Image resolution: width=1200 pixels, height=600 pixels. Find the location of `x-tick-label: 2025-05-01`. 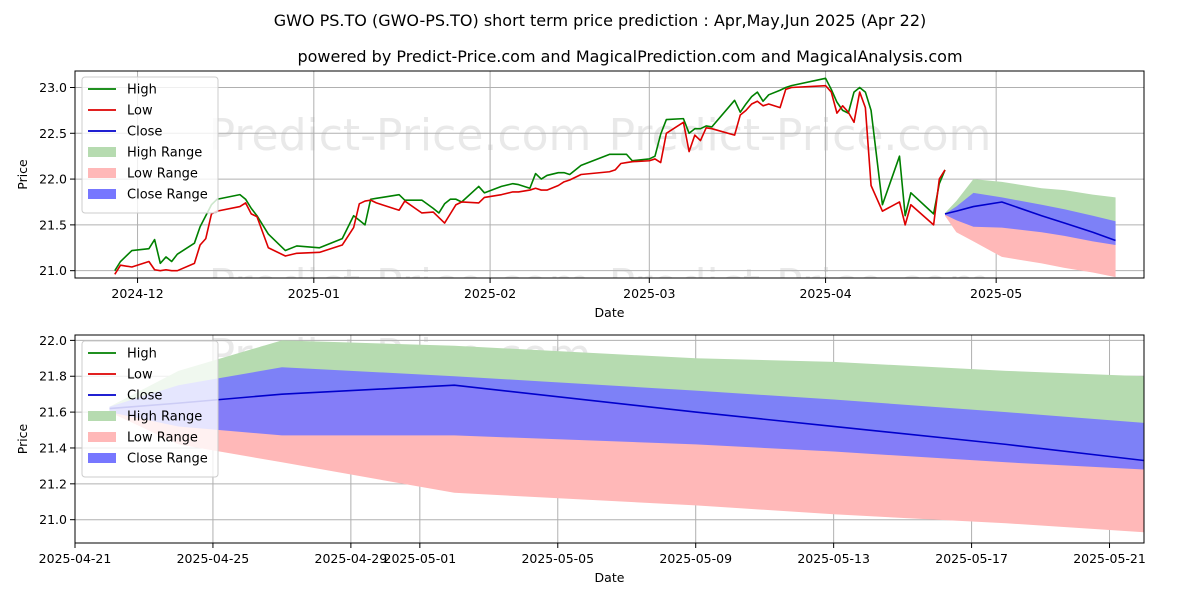

x-tick-label: 2025-05-01 is located at coordinates (420, 558).